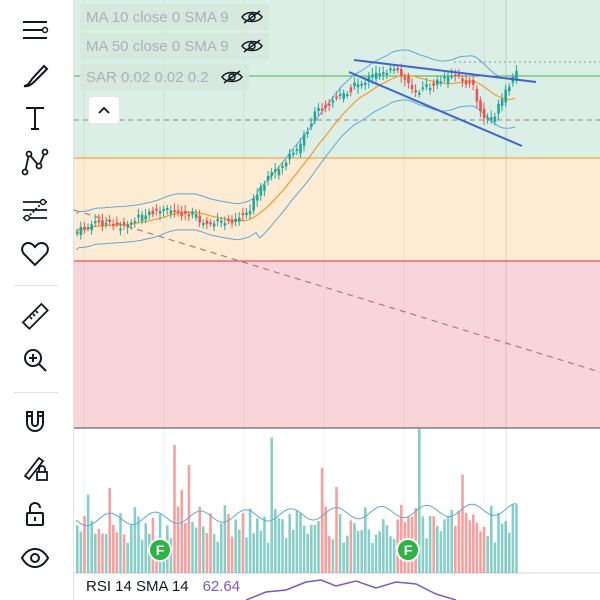  Describe the element at coordinates (35, 30) in the screenshot. I see `crosshair-menu-icon` at that location.